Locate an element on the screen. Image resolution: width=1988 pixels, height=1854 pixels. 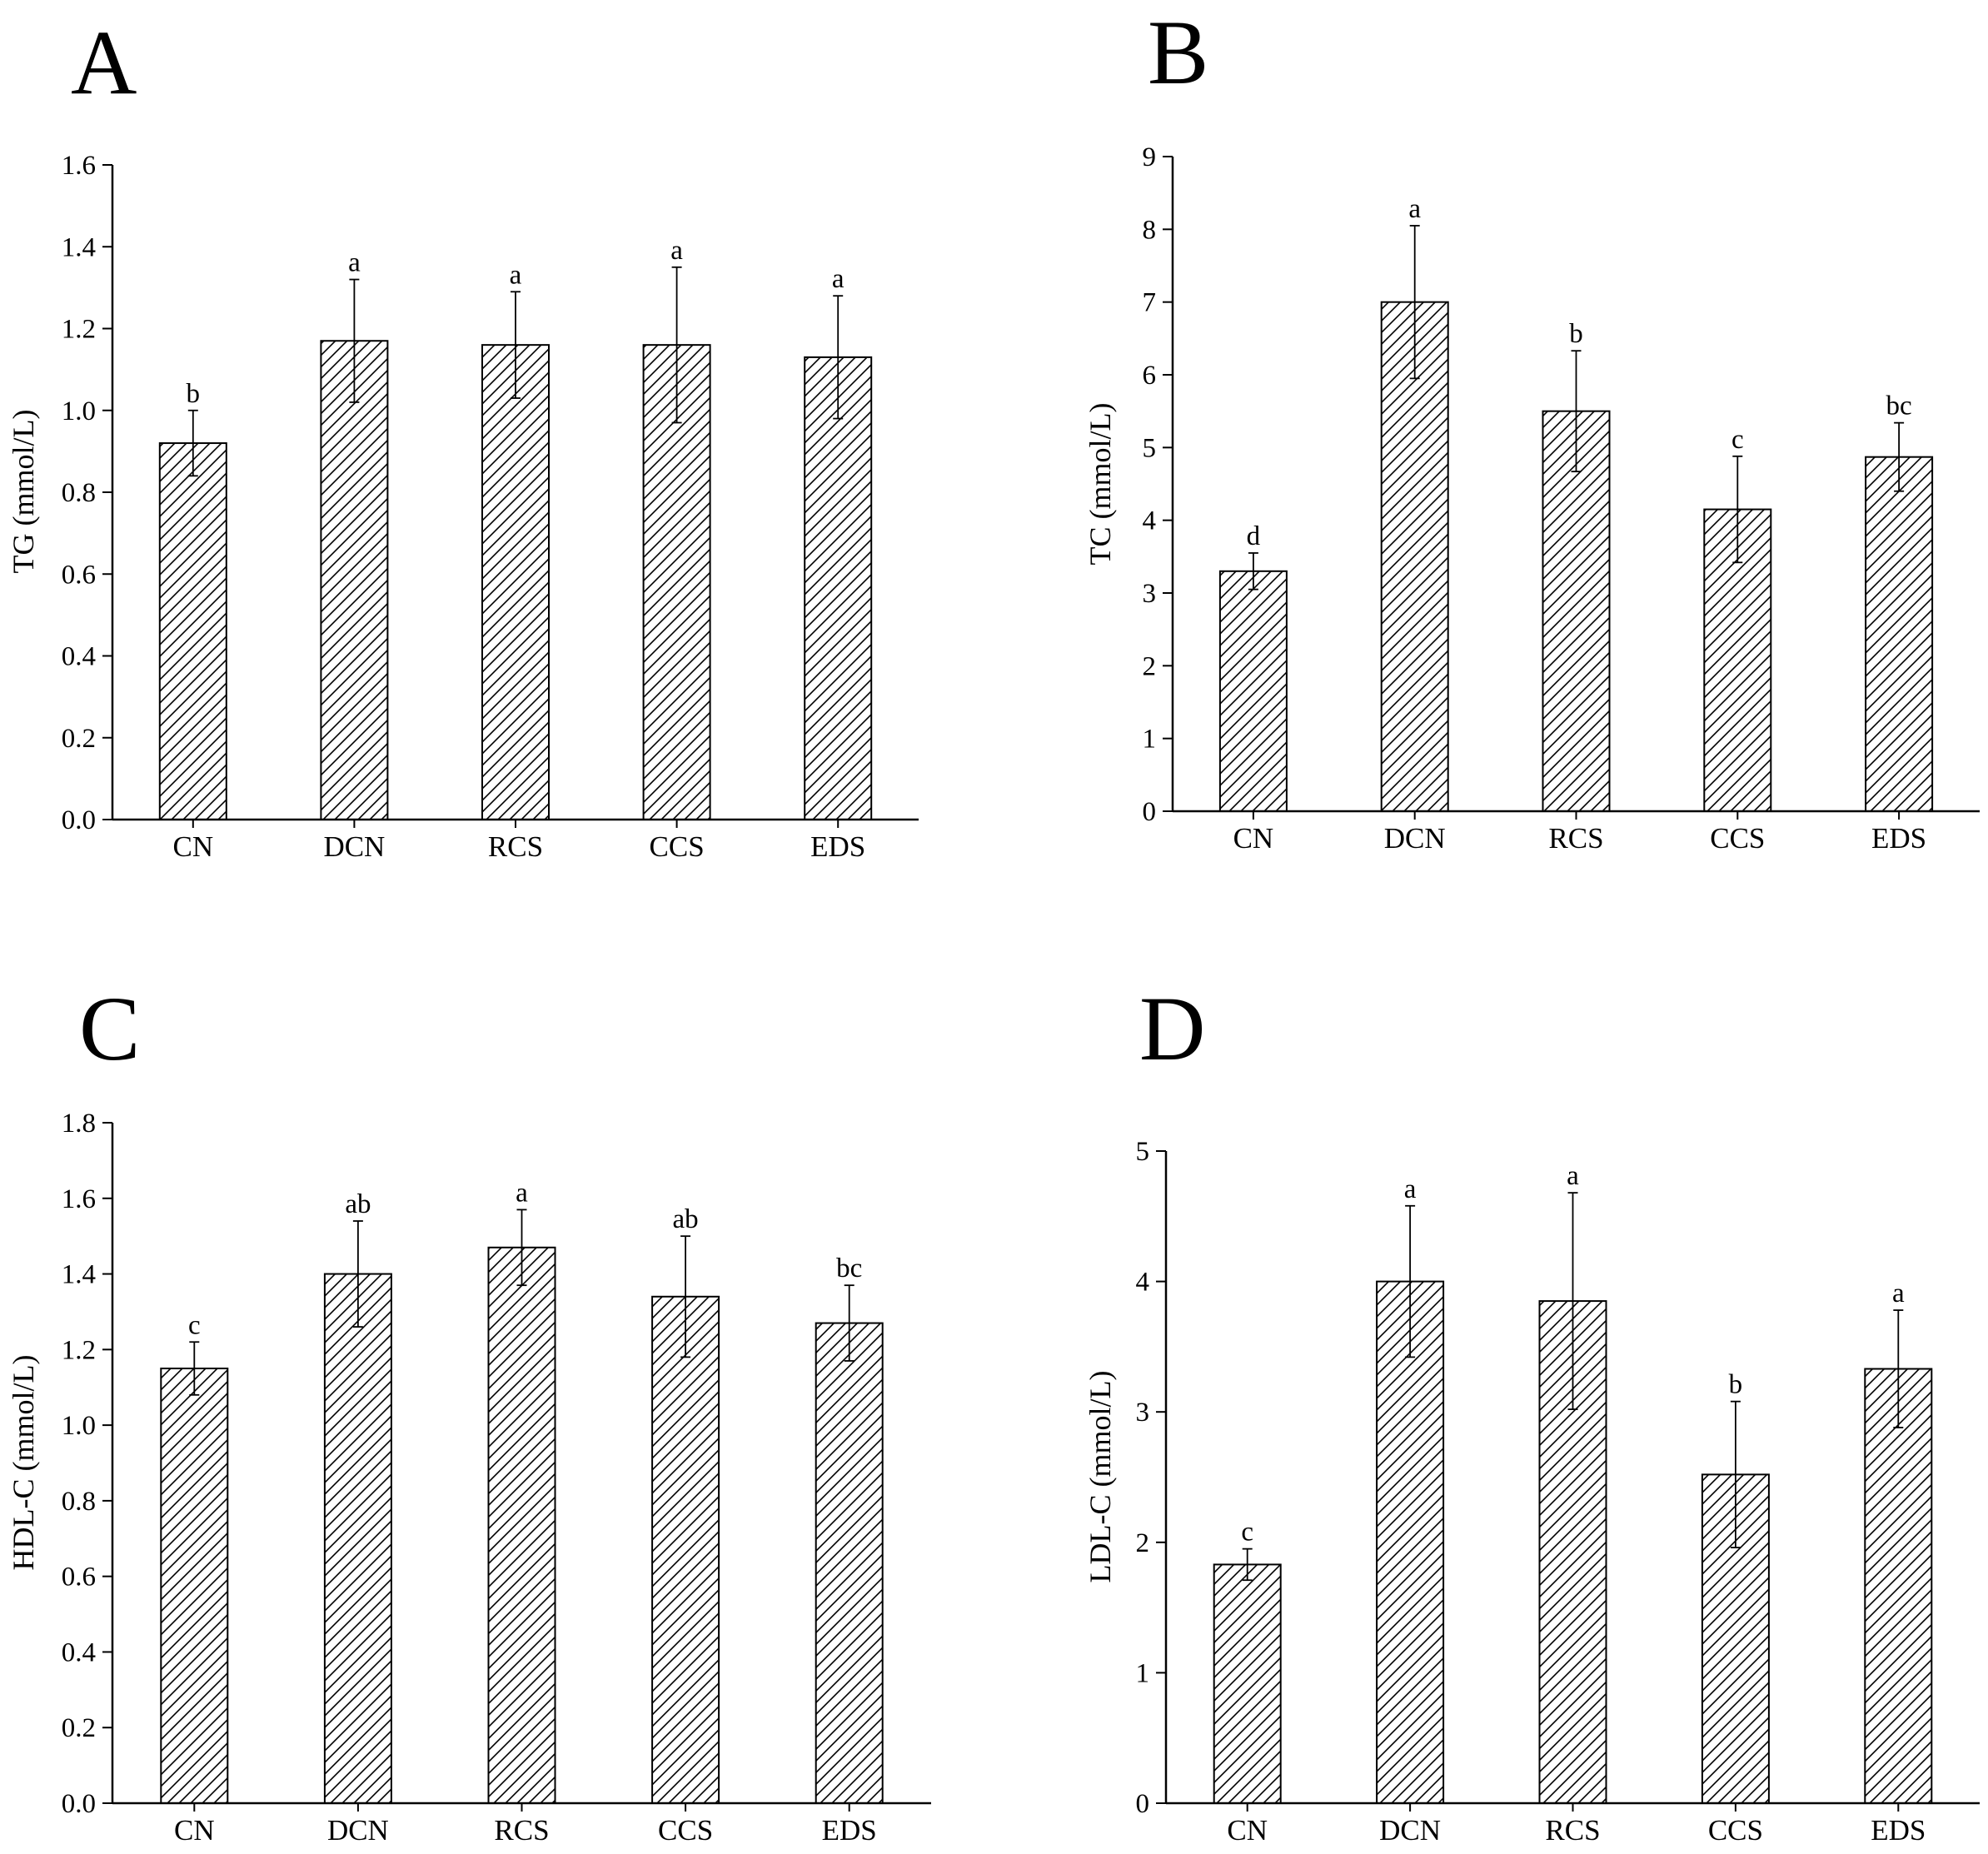
panel-b-significance-rcs: b is located at coordinates (1576, 334).